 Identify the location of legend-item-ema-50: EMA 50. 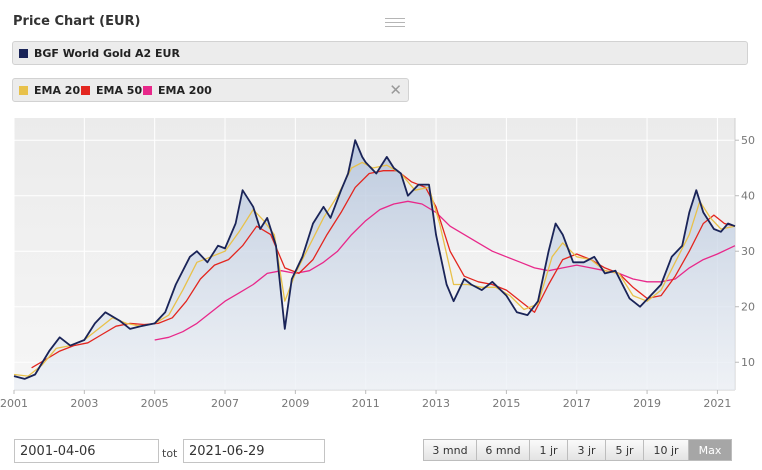
(111, 90).